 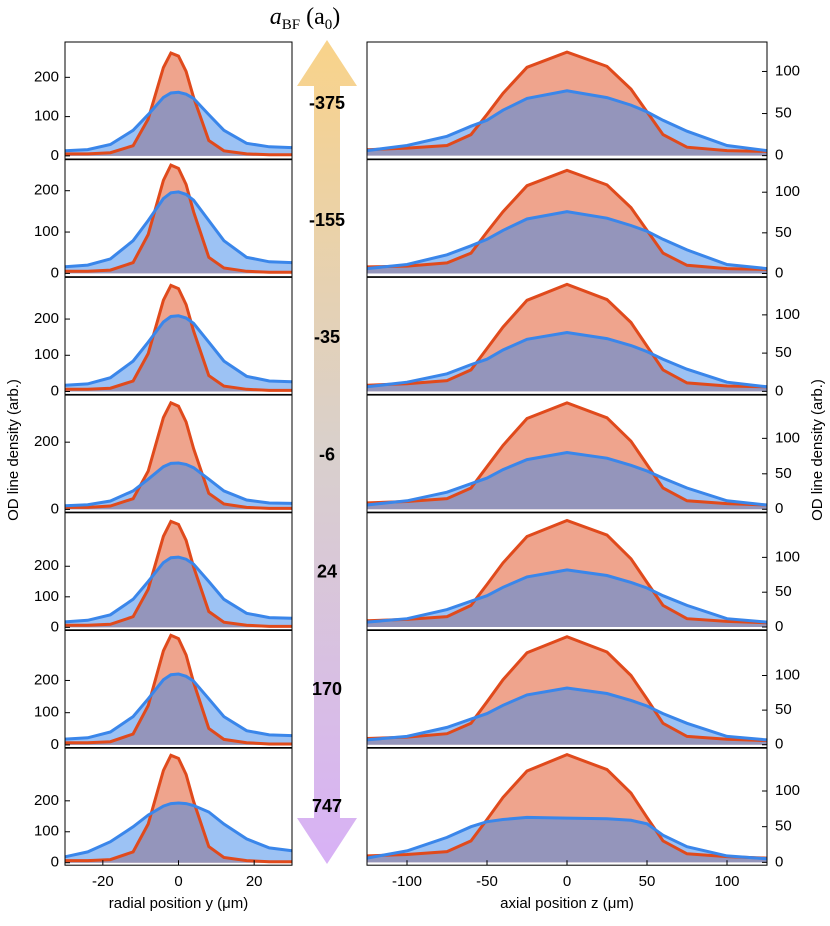 What do you see at coordinates (315, 17) in the screenshot?
I see `title-part: (a` at bounding box center [315, 17].